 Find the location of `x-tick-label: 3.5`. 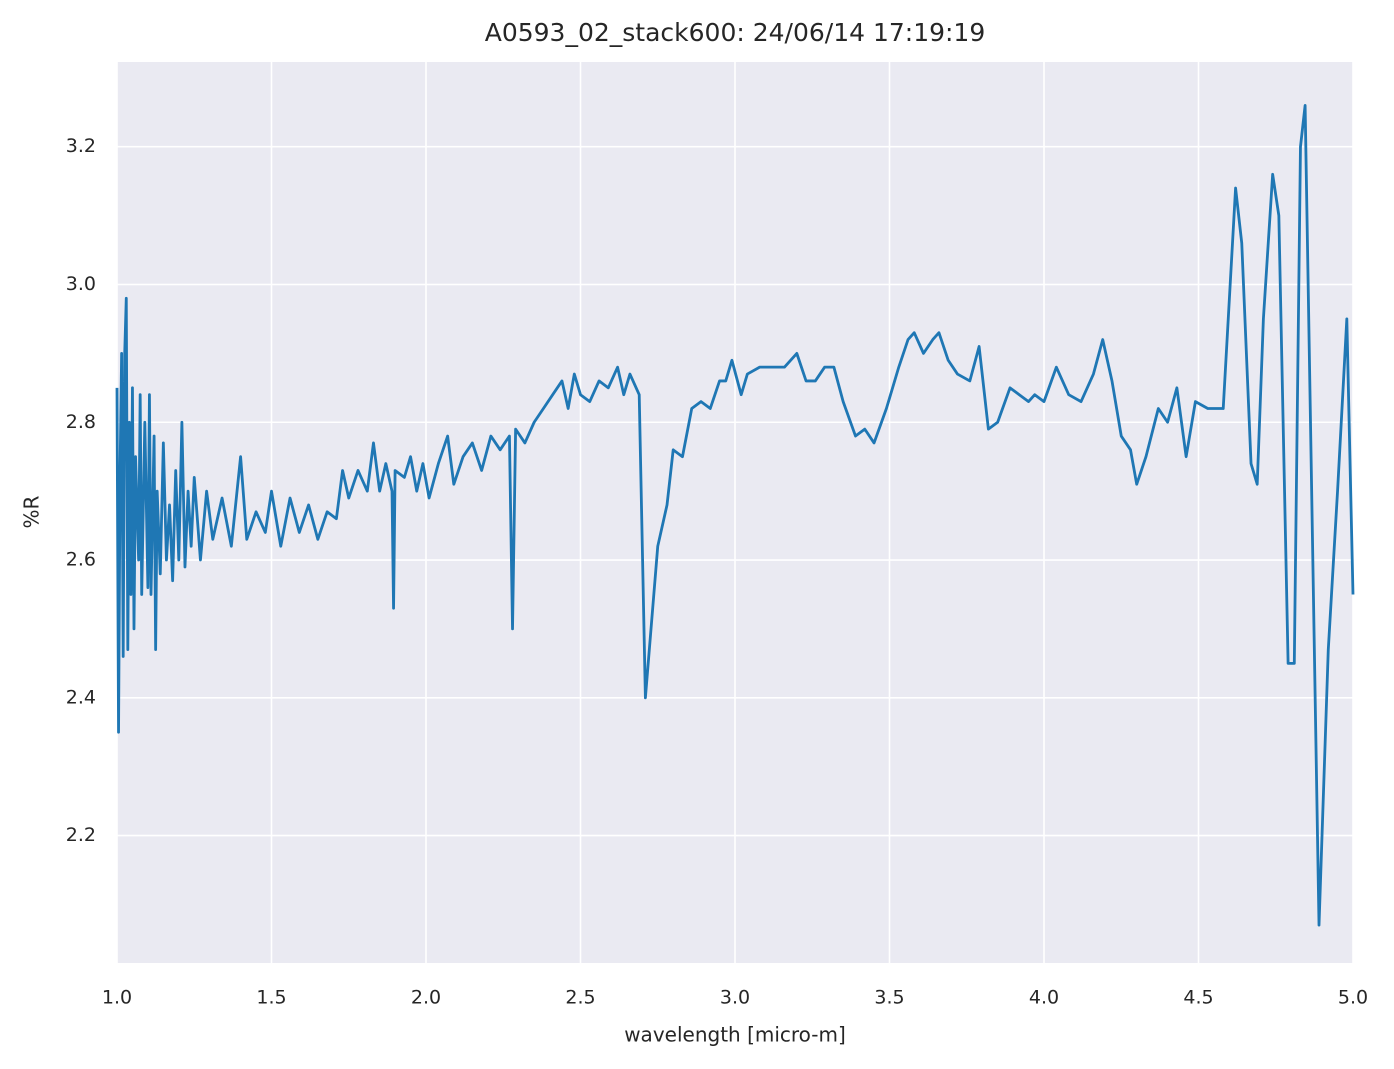

x-tick-label: 3.5 is located at coordinates (889, 998).